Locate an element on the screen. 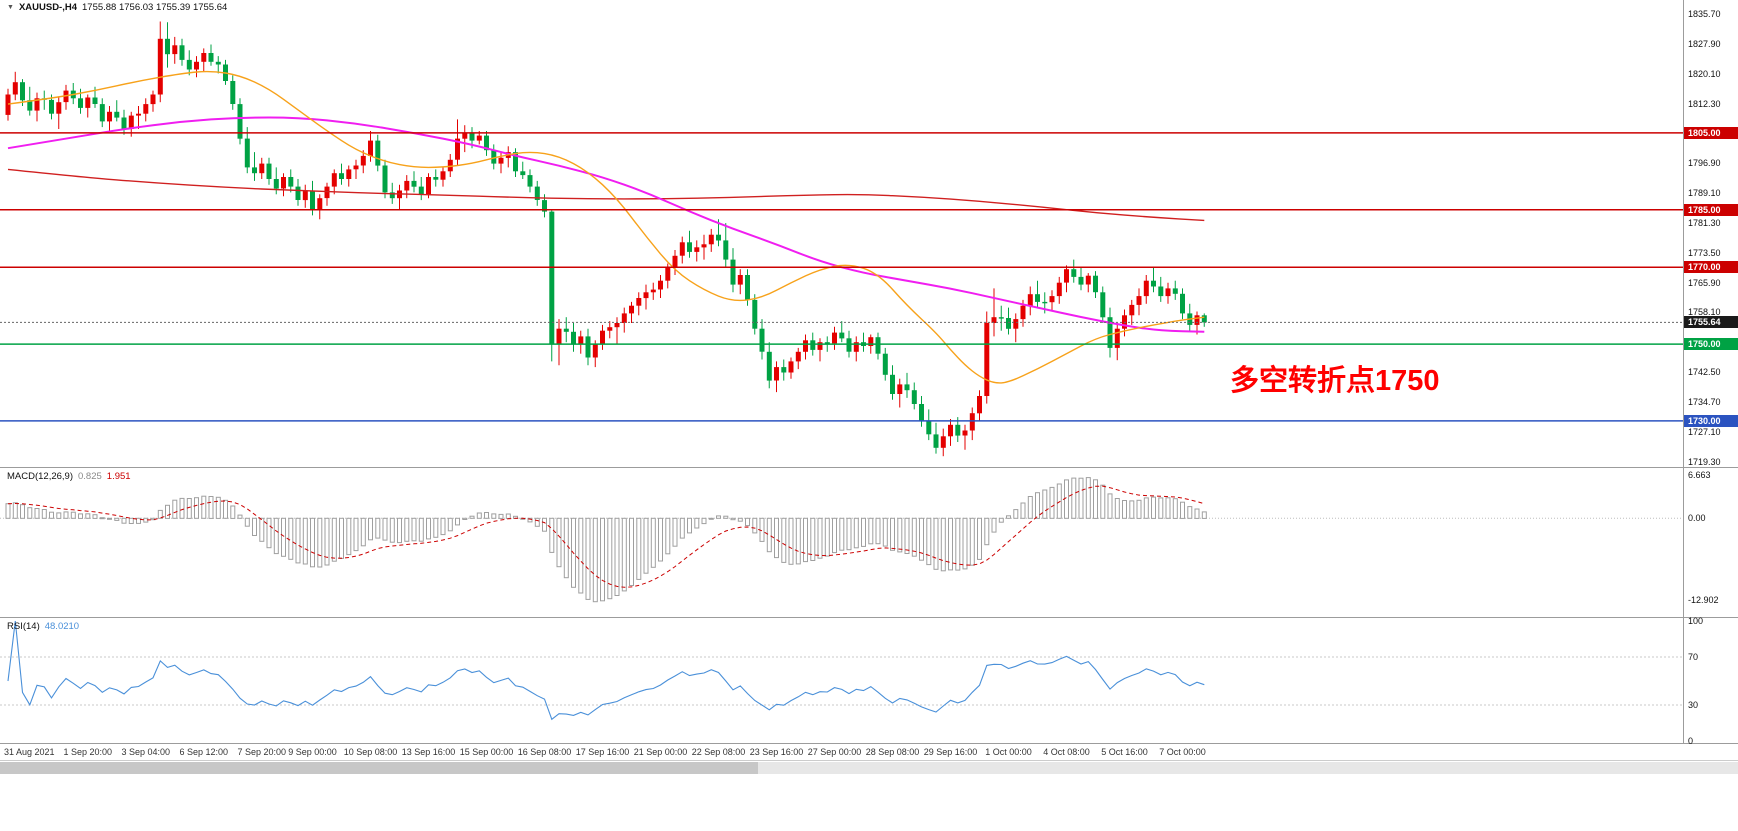 This screenshot has height=831, width=1738. time-label: 29 Sep 16:00 is located at coordinates (950, 752).